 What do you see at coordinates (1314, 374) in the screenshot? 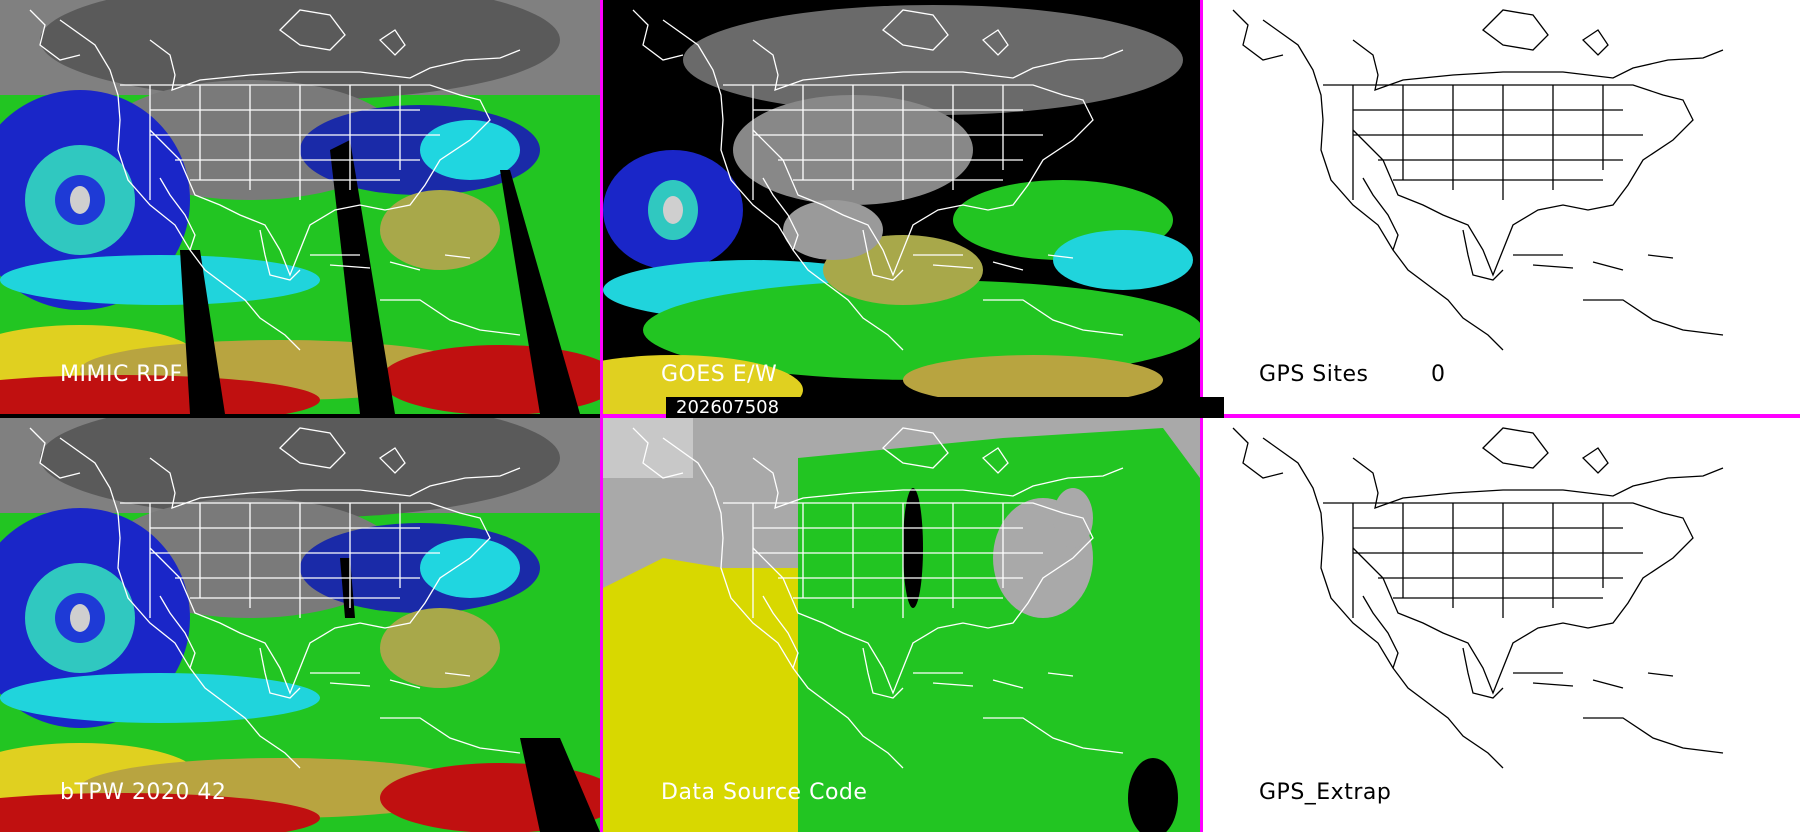
I see `gps-sites-label: GPS Sites` at bounding box center [1314, 374].